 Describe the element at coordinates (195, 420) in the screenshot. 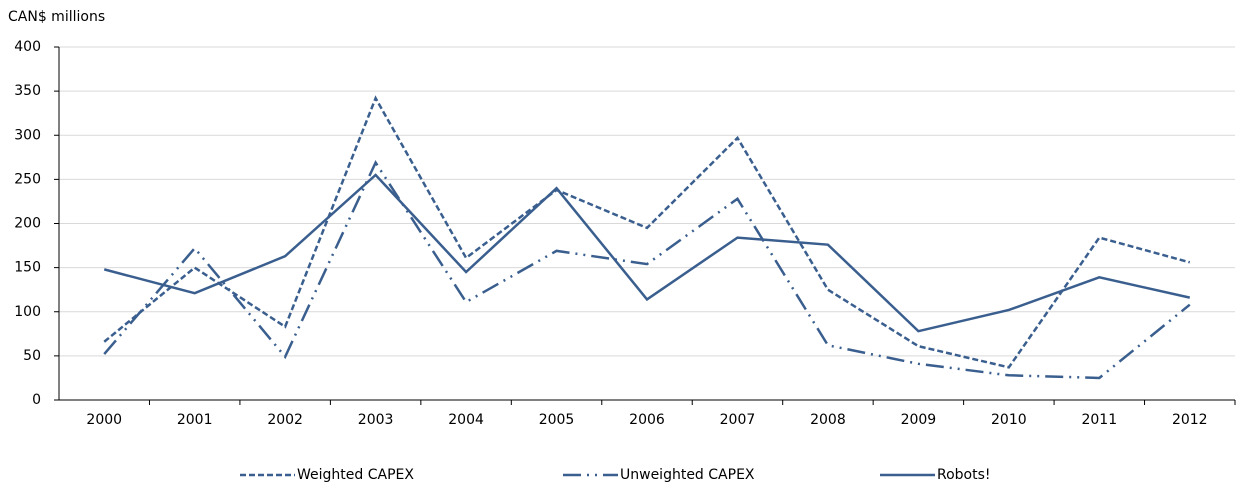

I see `x-tick-label: 2001` at that location.